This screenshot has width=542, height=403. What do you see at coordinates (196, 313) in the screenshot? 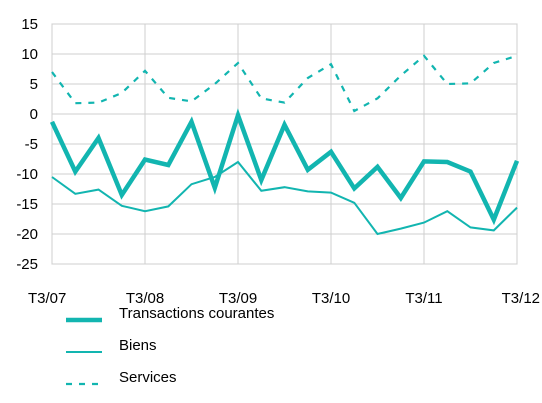
I see `legend-label: Transactions courantes` at bounding box center [196, 313].